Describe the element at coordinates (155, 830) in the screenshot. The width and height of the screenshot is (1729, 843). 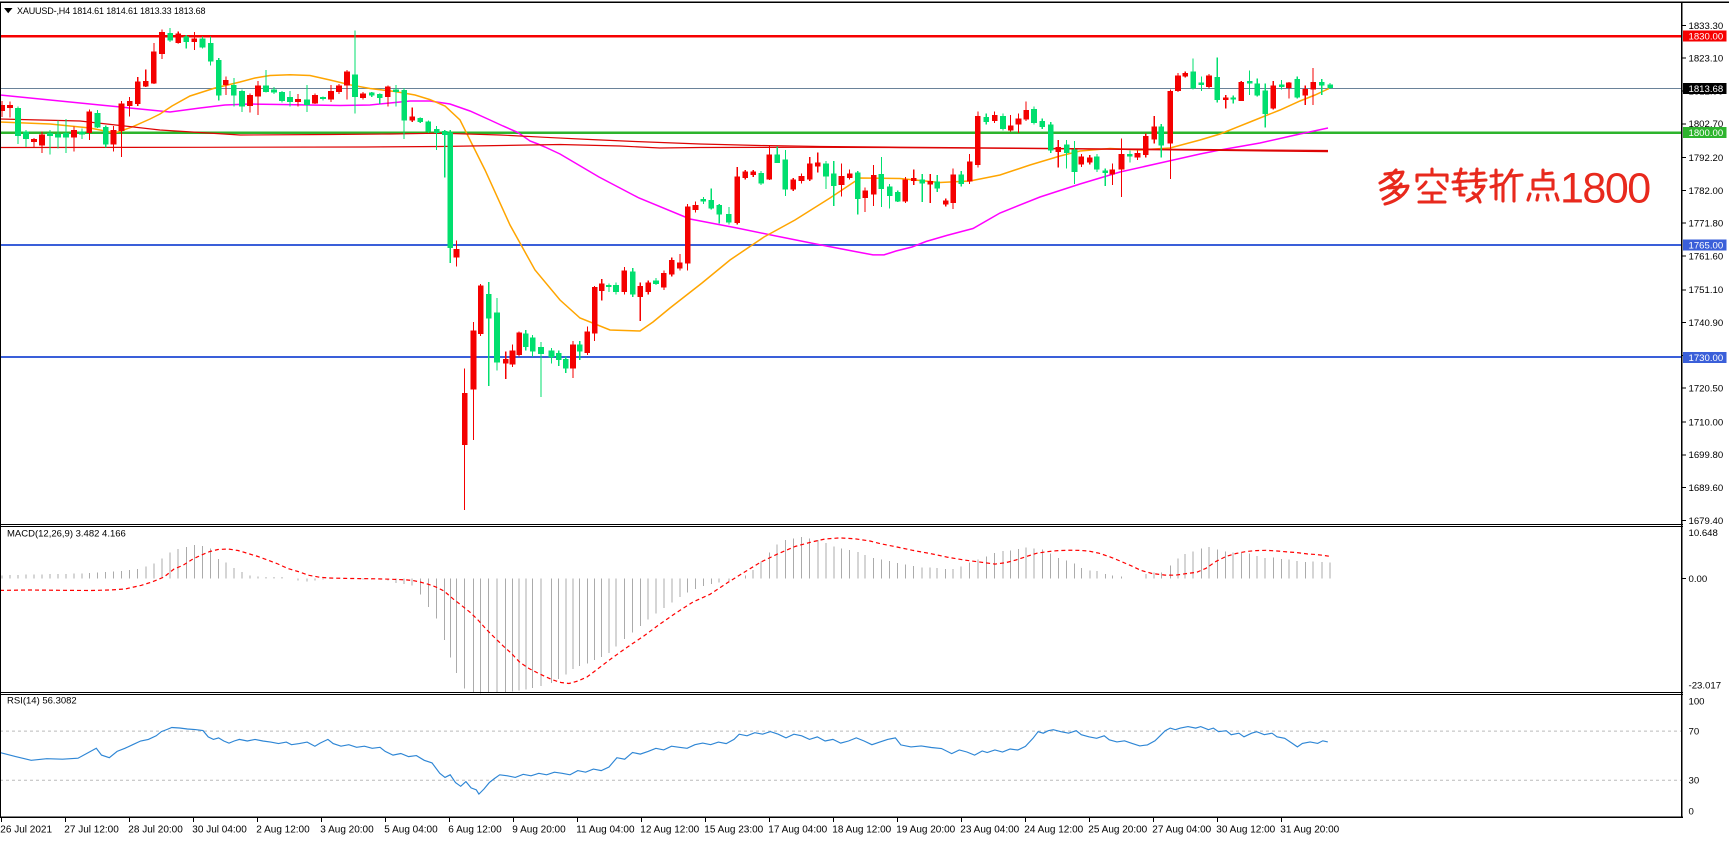
I see `svg-text: 28 Jul 20:00` at that location.